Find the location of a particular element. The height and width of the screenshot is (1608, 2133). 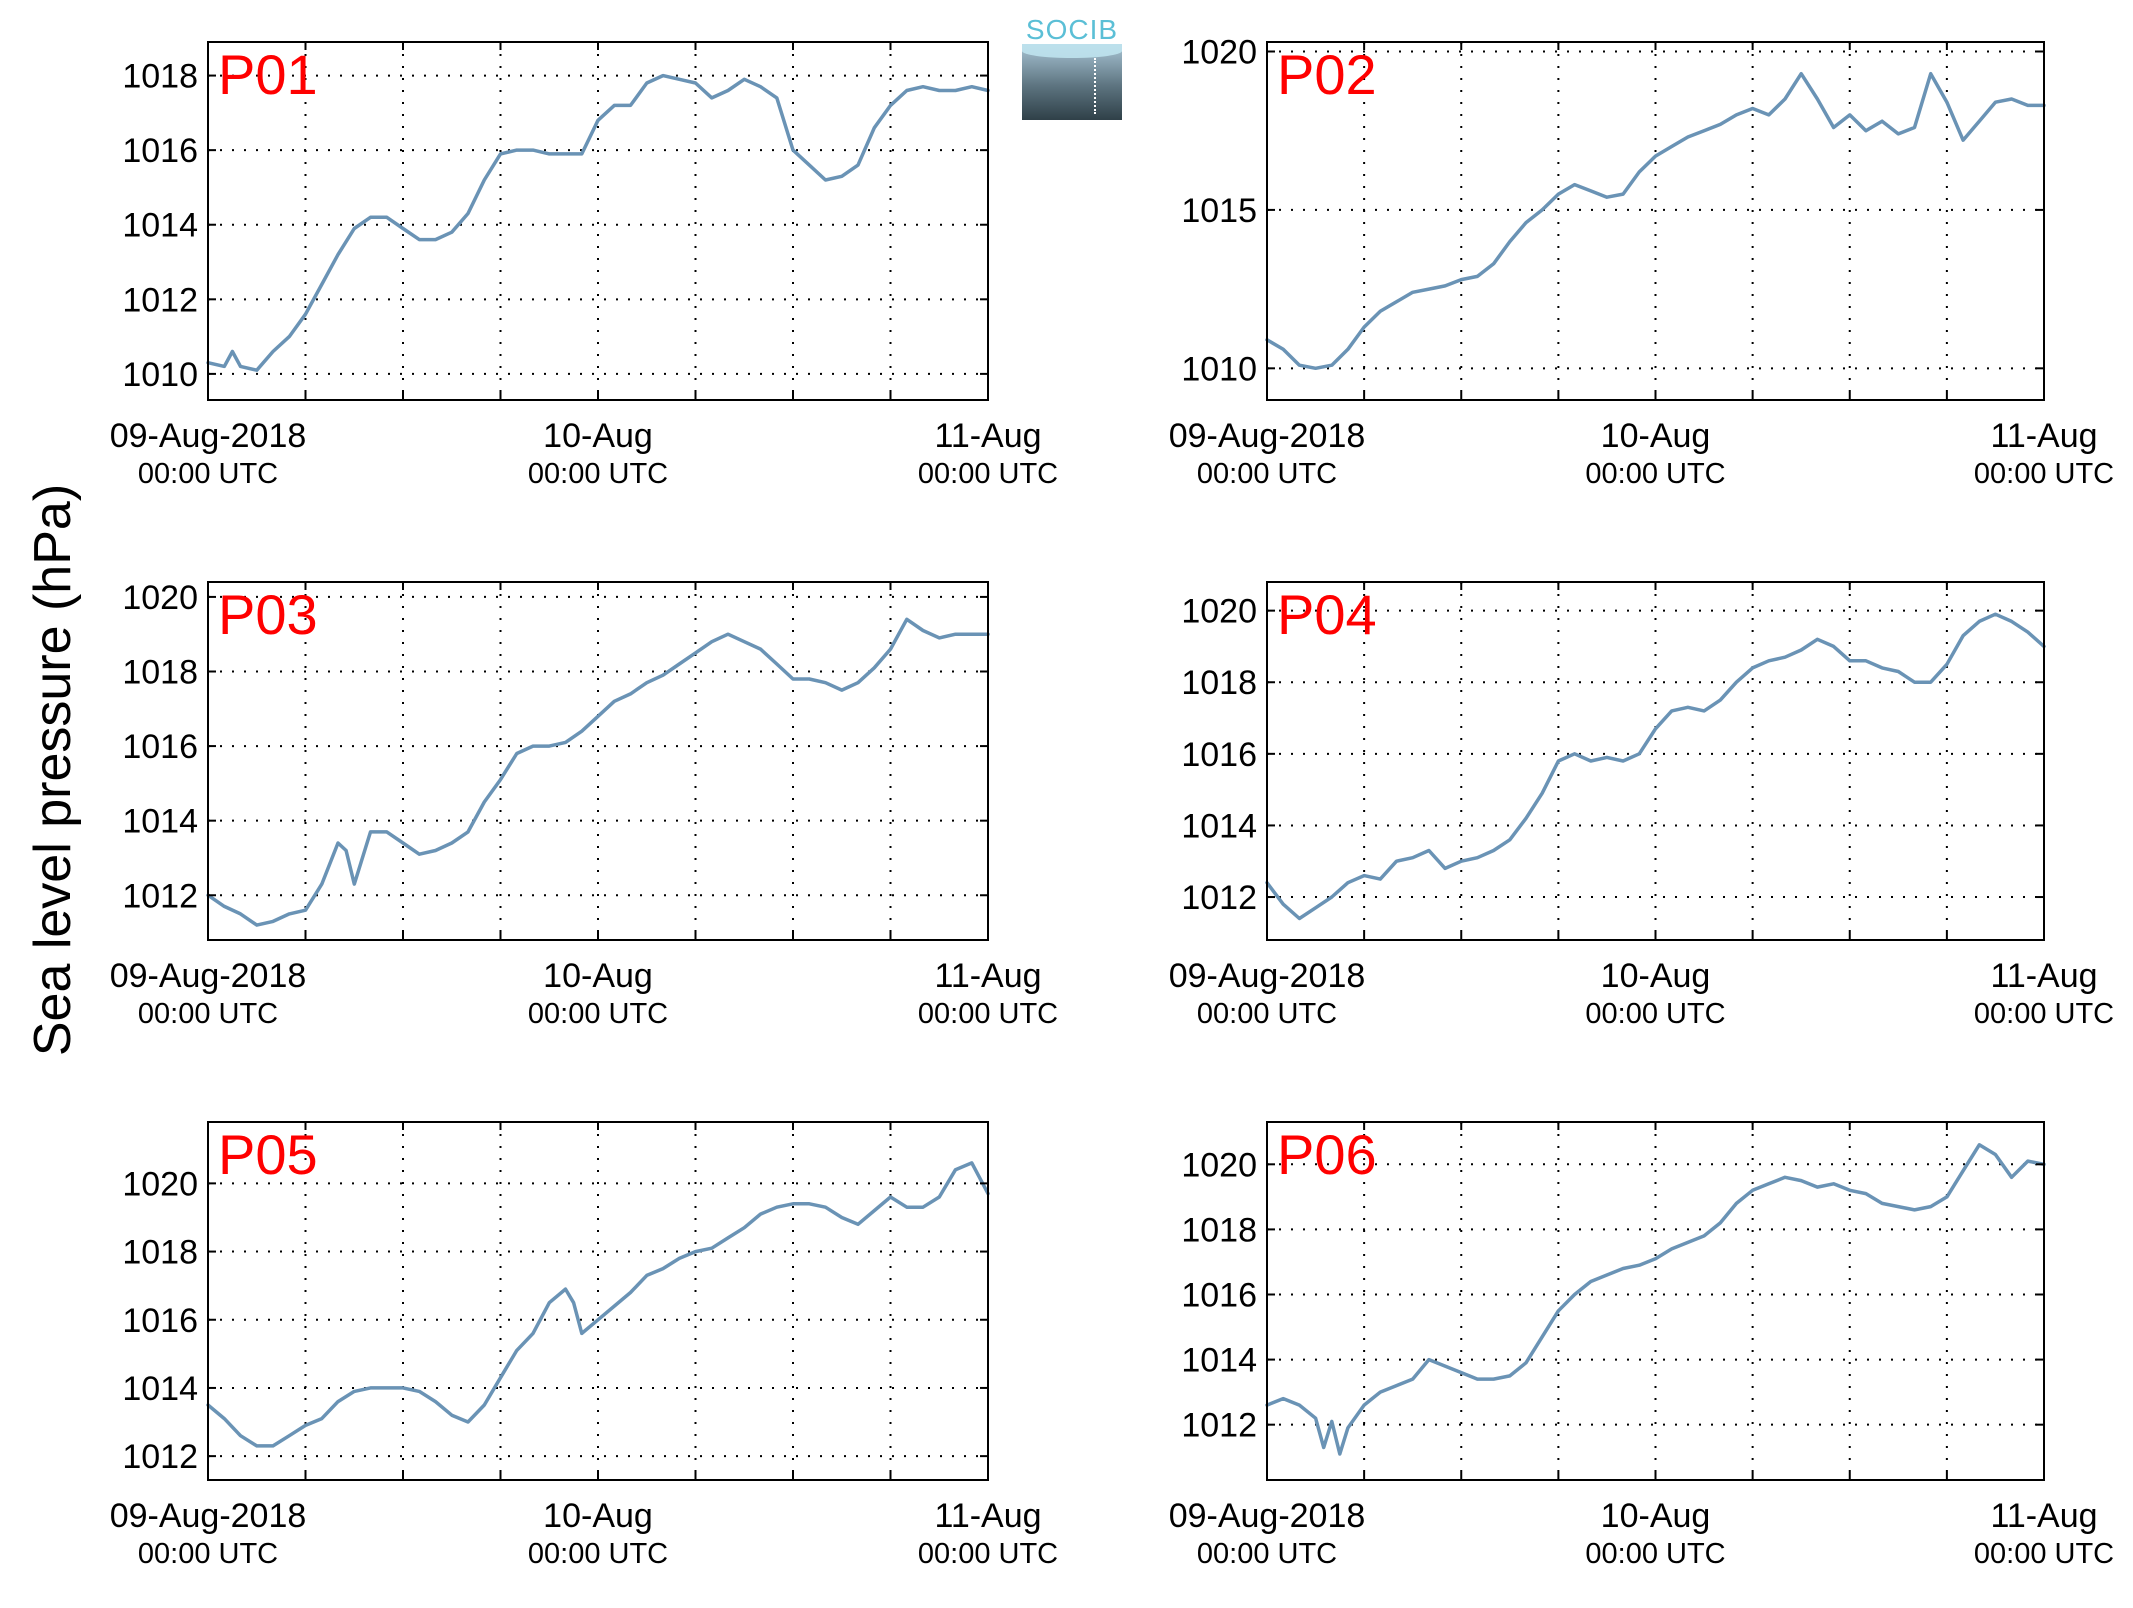

station-label: P04 is located at coordinates (1327, 614).